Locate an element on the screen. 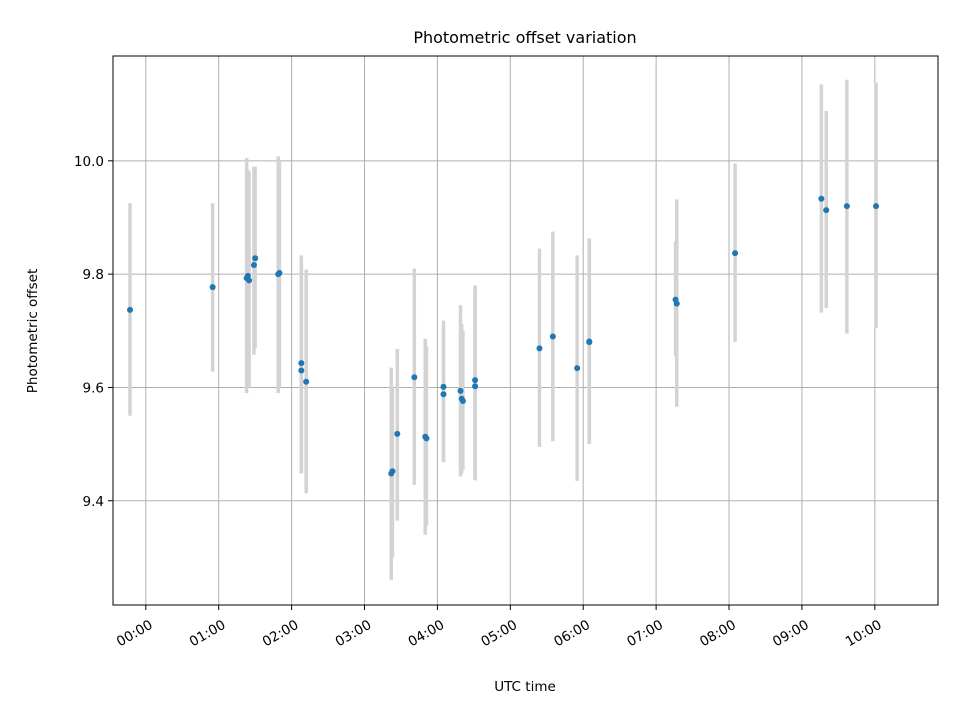 The width and height of the screenshot is (960, 720). y-tick-label: 9.6 is located at coordinates (93, 388).